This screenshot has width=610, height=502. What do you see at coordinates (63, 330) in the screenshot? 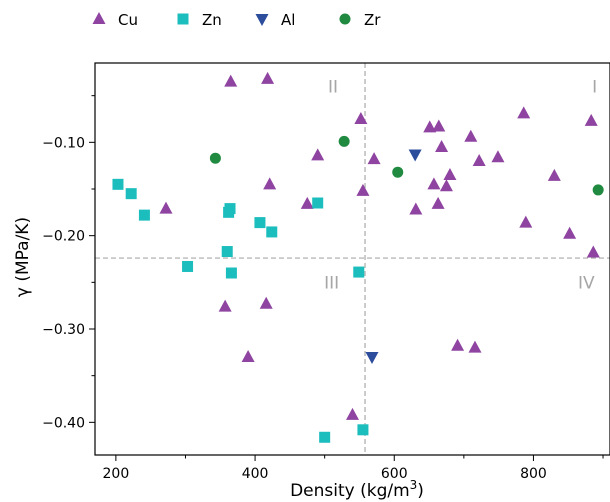
I see `y-tick-label: −0.30` at bounding box center [63, 330].